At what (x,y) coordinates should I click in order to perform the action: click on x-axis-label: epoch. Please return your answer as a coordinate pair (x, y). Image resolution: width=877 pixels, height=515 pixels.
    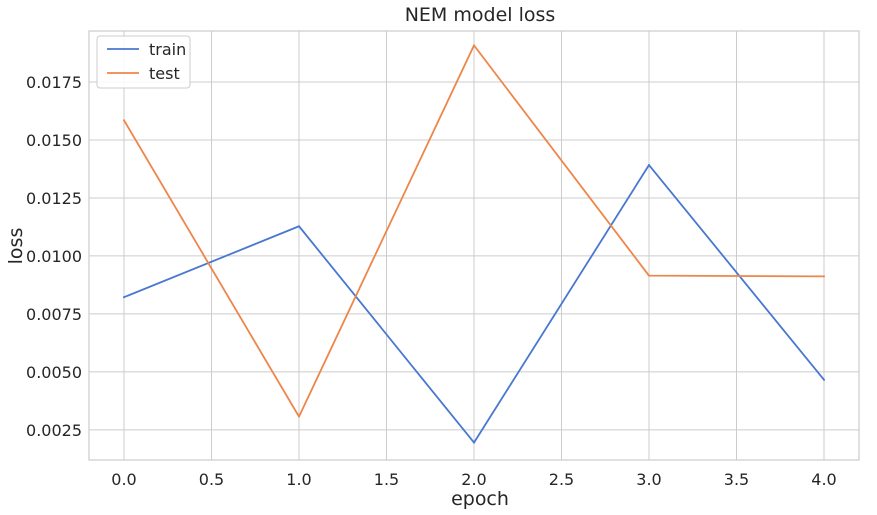
    Looking at the image, I should click on (480, 499).